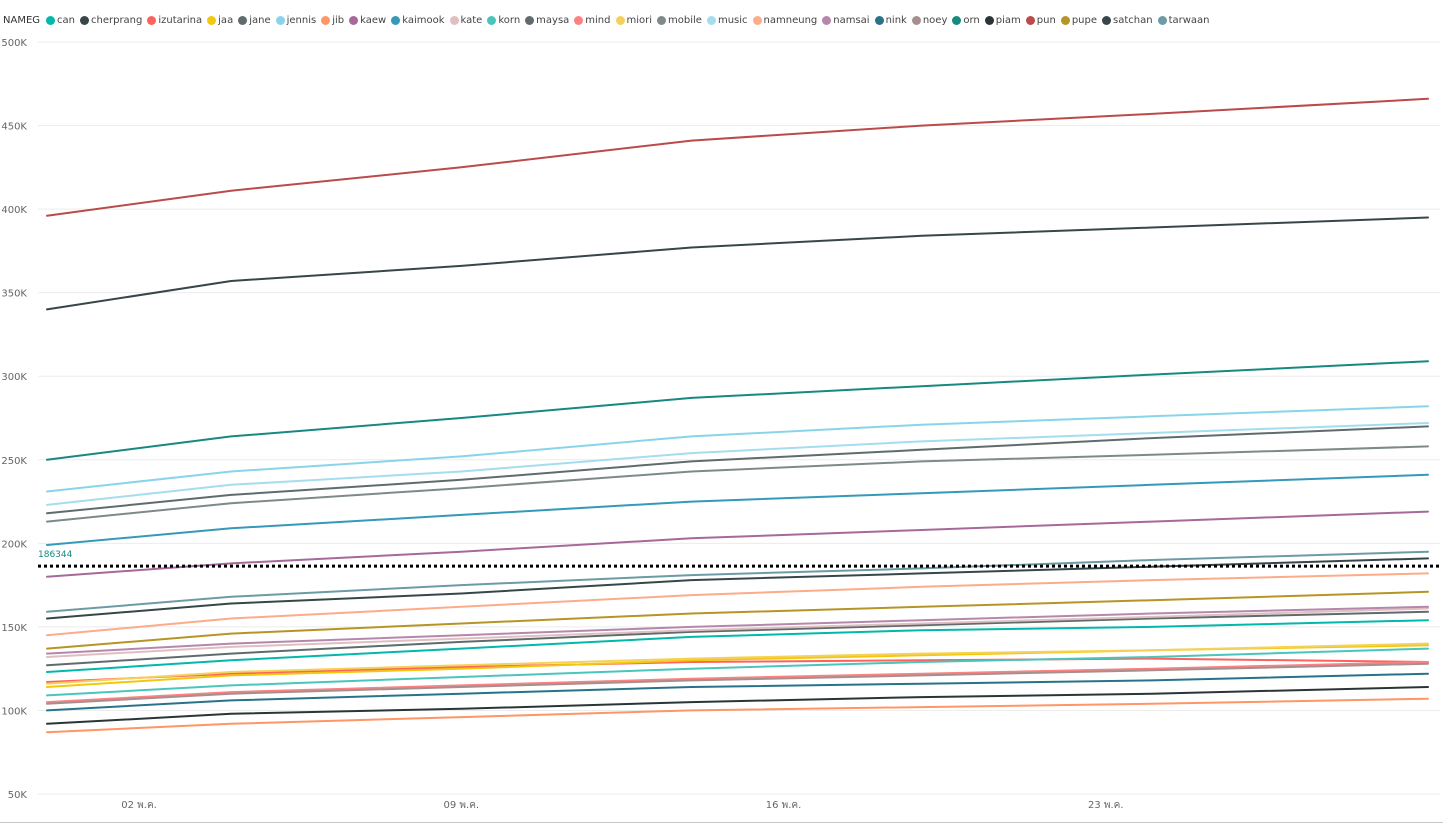 This screenshot has height=826, width=1443. I want to click on series-line-pun, so click(737, 157).